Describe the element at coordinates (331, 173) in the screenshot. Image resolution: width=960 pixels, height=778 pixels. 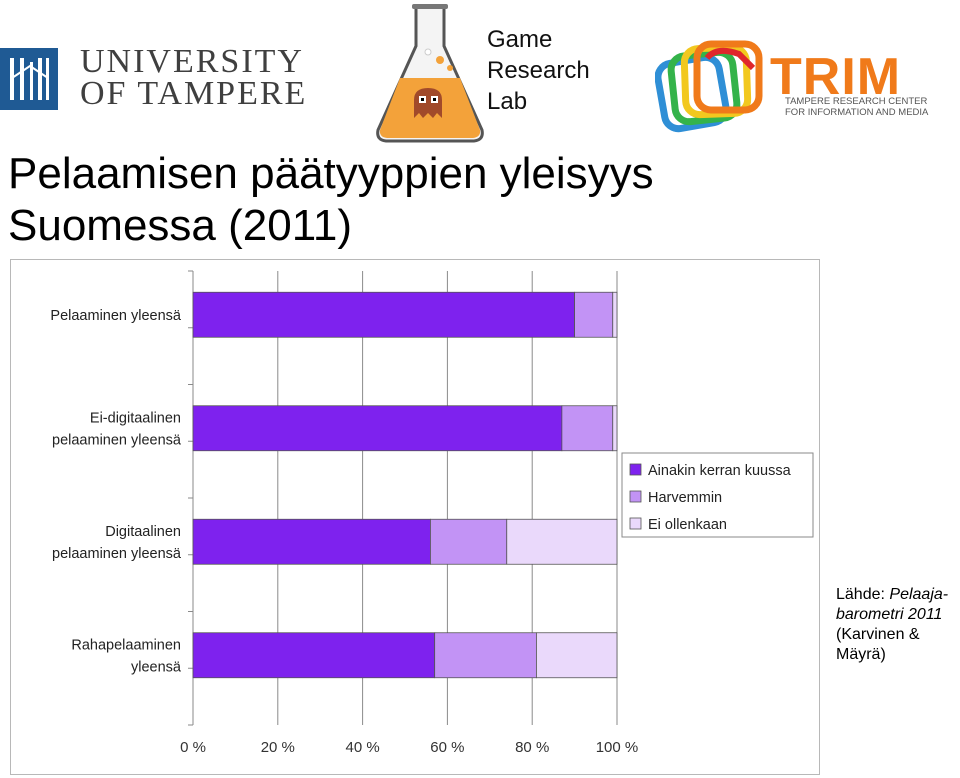
I see `page-title-line: Pelaamisen päätyyppien yleisyys` at that location.